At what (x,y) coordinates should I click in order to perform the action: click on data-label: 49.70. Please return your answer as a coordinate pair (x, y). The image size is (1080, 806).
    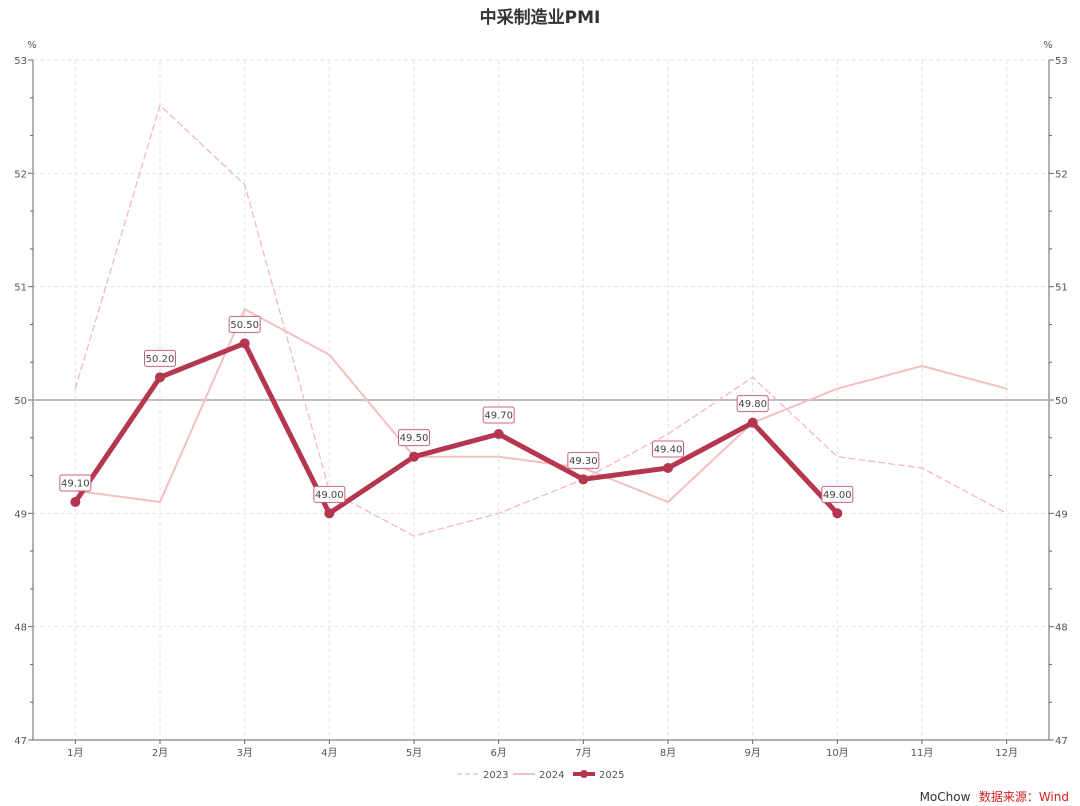
    Looking at the image, I should click on (498, 415).